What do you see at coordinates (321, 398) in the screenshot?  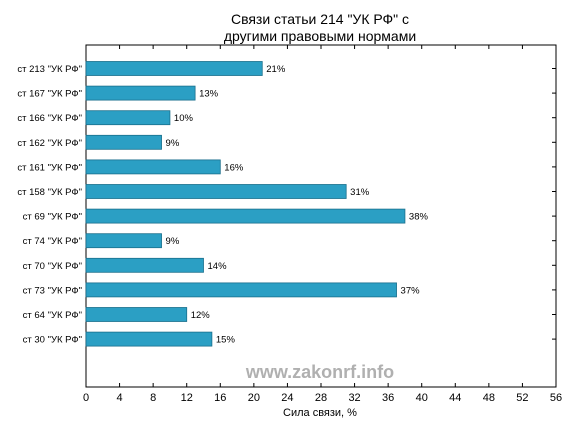 I see `x-tick-label: 28` at bounding box center [321, 398].